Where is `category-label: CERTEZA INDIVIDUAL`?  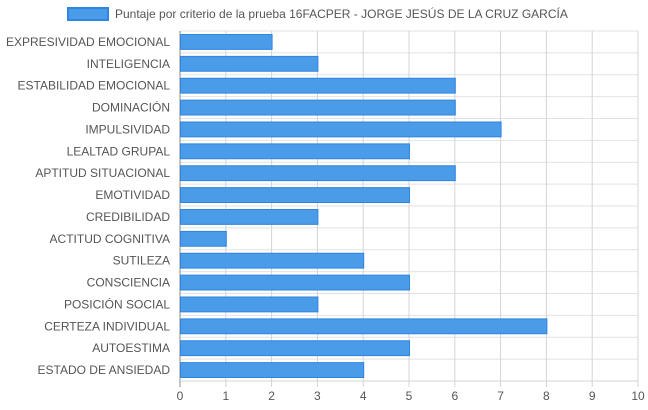
category-label: CERTEZA INDIVIDUAL is located at coordinates (107, 326).